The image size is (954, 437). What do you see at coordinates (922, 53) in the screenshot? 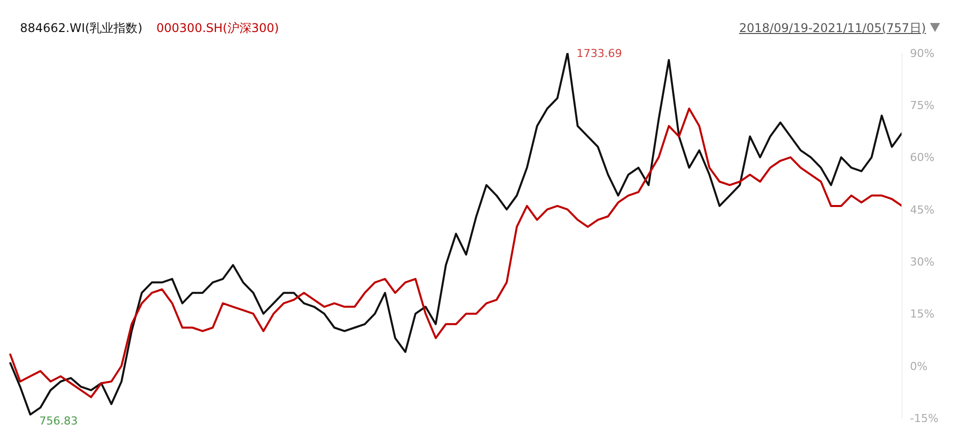
I see `y-tick-label: 90%` at bounding box center [922, 53].